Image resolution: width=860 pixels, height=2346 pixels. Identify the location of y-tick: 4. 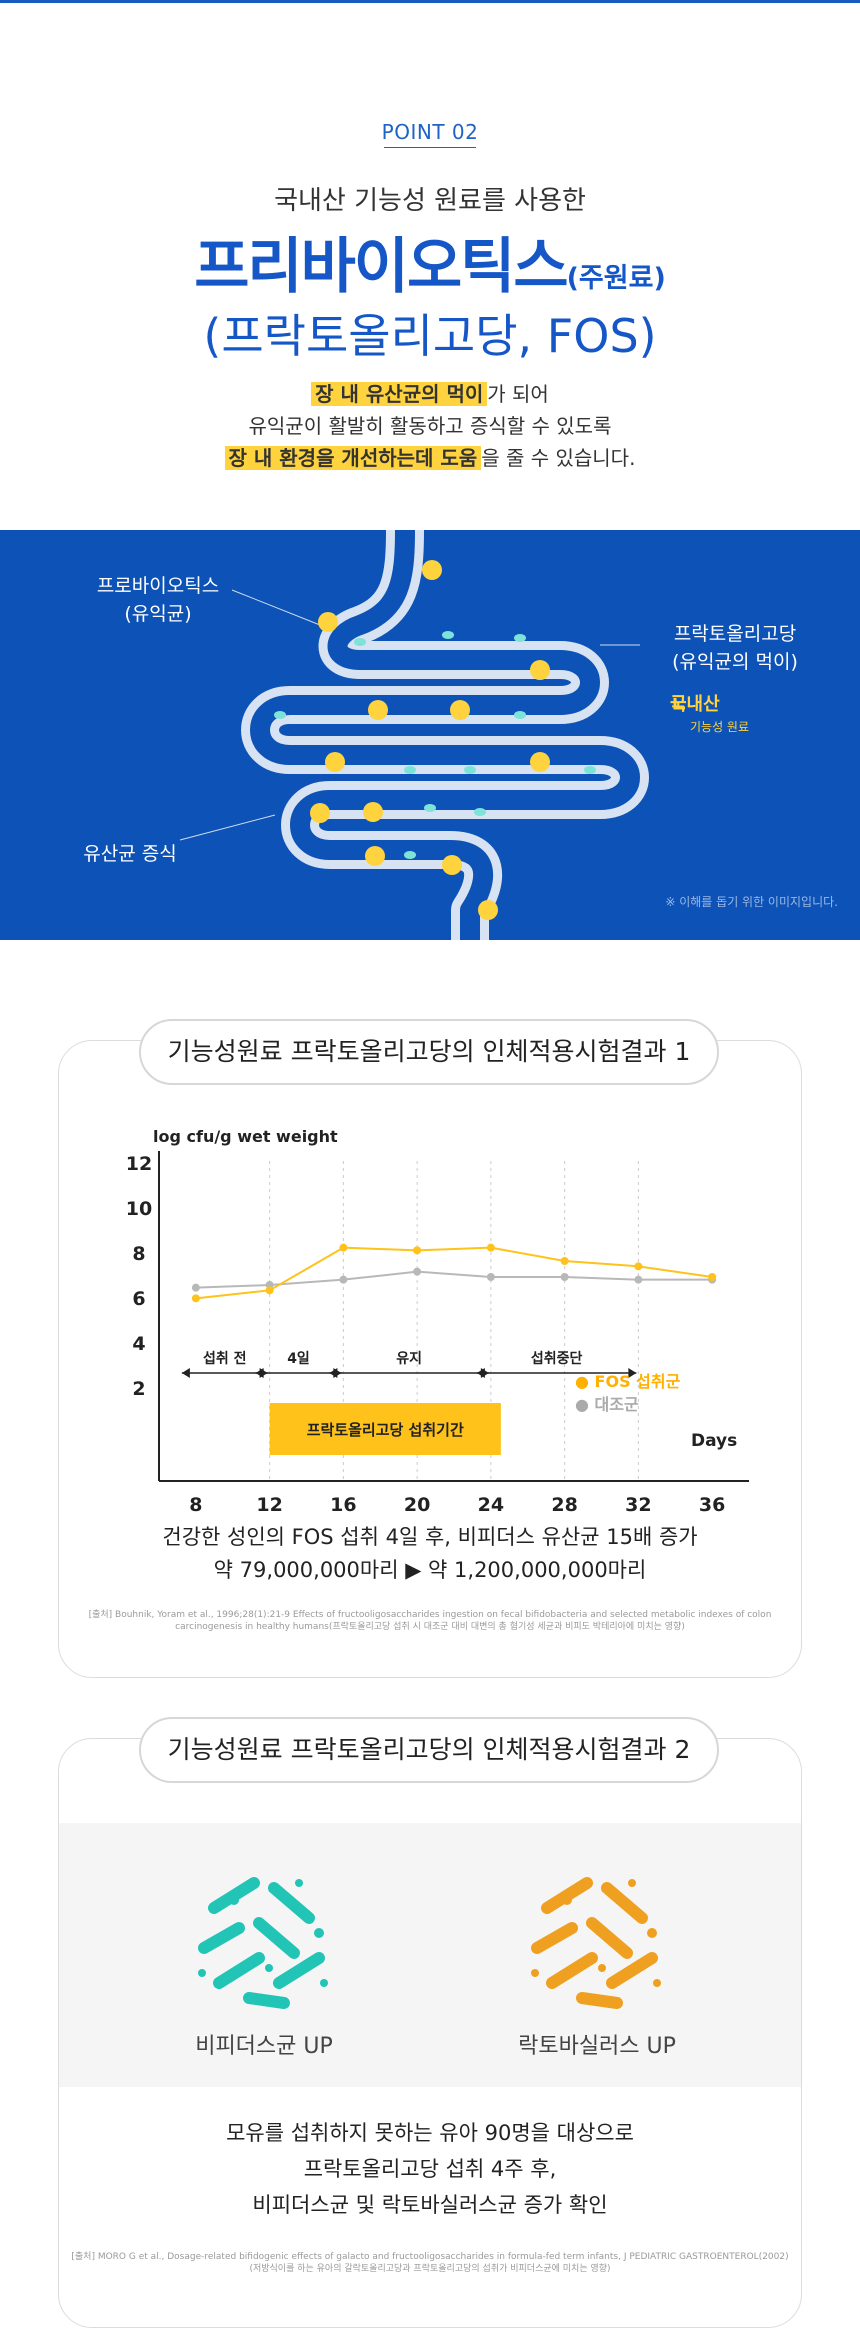
(139, 1344).